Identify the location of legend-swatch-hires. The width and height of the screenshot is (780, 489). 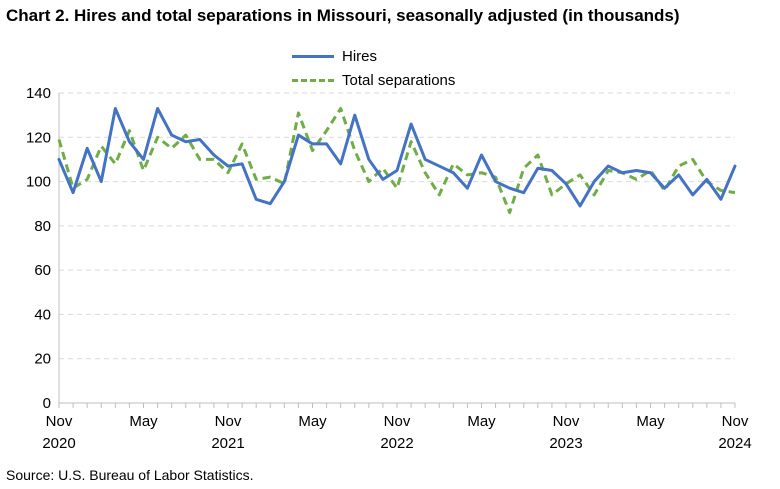
(313, 56).